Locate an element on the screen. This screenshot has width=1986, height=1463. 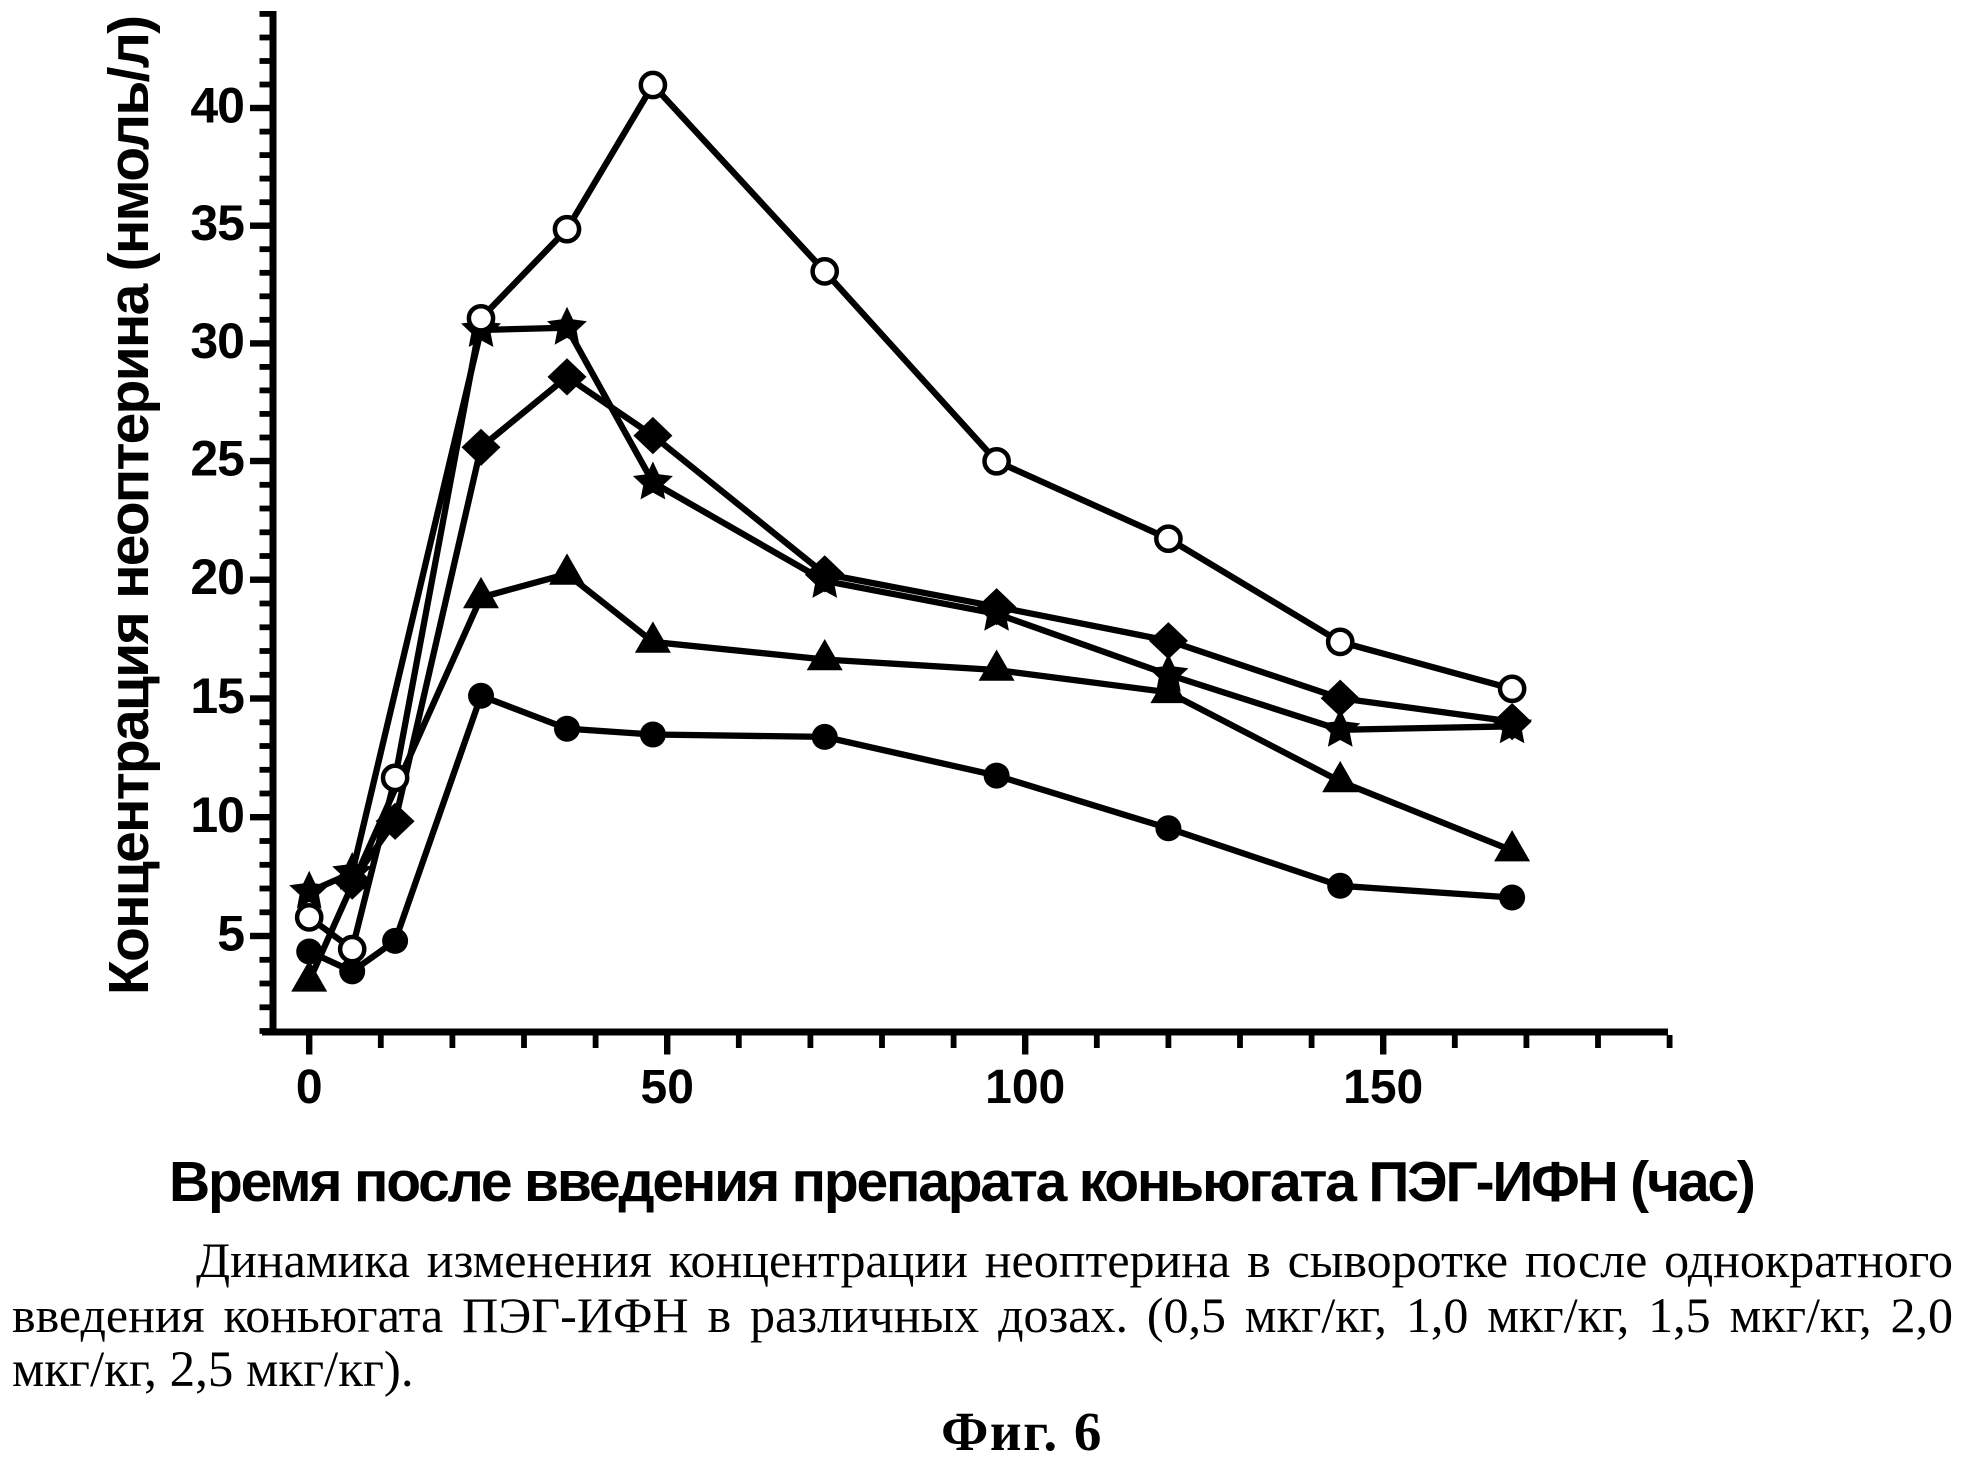
svg-text: 5 is located at coordinates (230, 934).